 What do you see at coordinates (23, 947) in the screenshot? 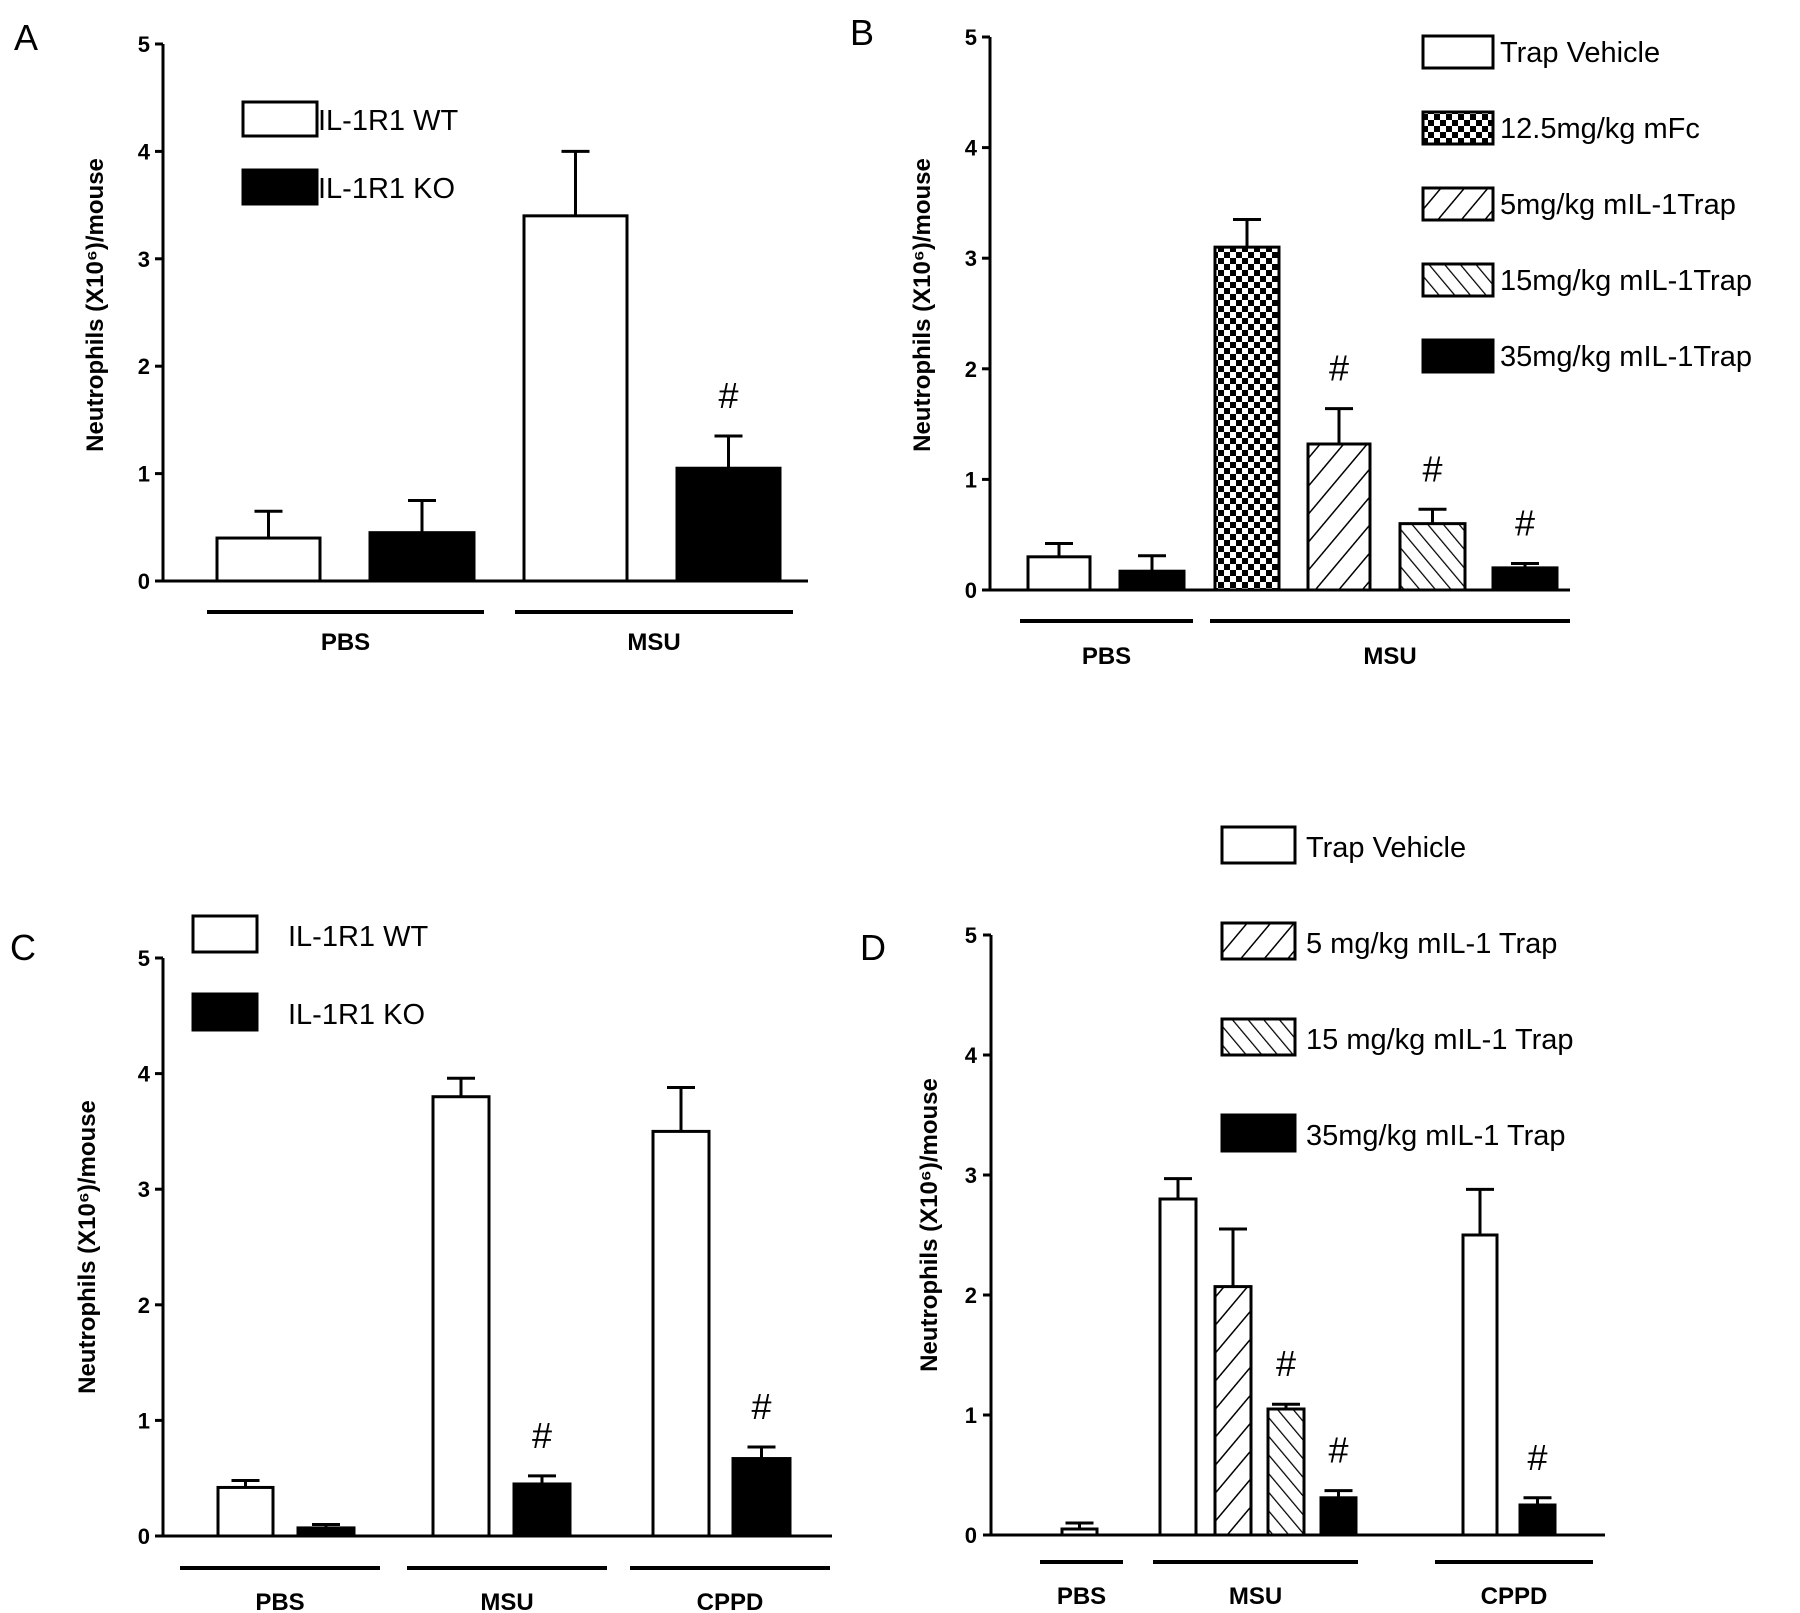
I see `panel-letter-c: C` at bounding box center [23, 947].